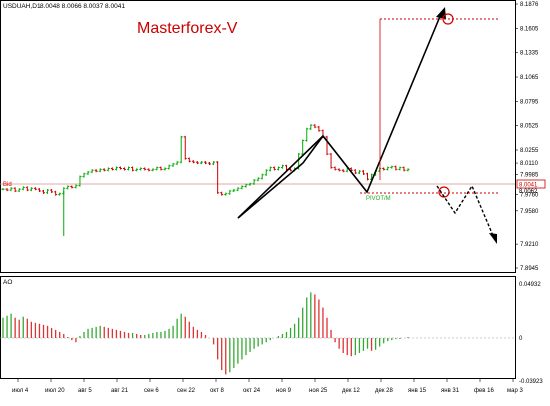 Image resolution: width=550 pixels, height=406 pixels. What do you see at coordinates (529, 175) in the screenshot?
I see `price-tick-label: 7.9985` at bounding box center [529, 175].